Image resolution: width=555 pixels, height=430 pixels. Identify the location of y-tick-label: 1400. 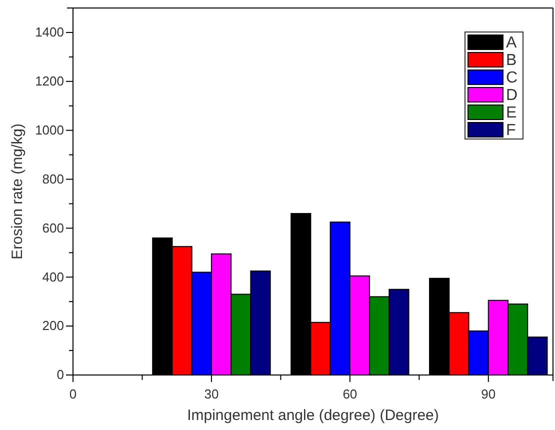
(49, 32).